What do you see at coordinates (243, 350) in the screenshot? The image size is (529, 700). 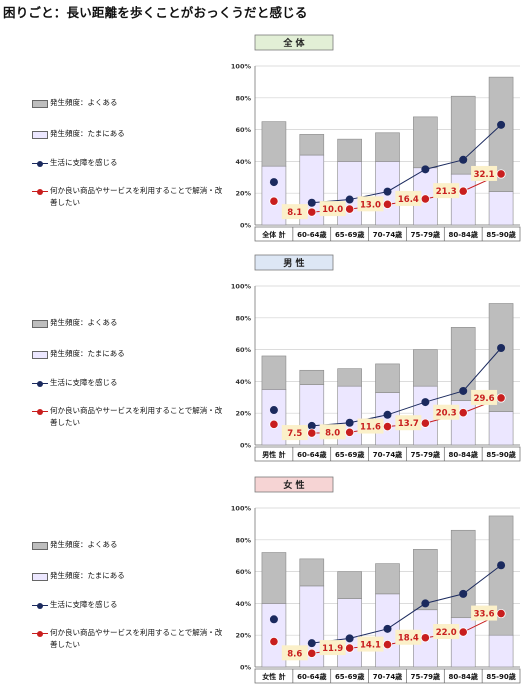 I see `y-tick-label: 60%` at bounding box center [243, 350].